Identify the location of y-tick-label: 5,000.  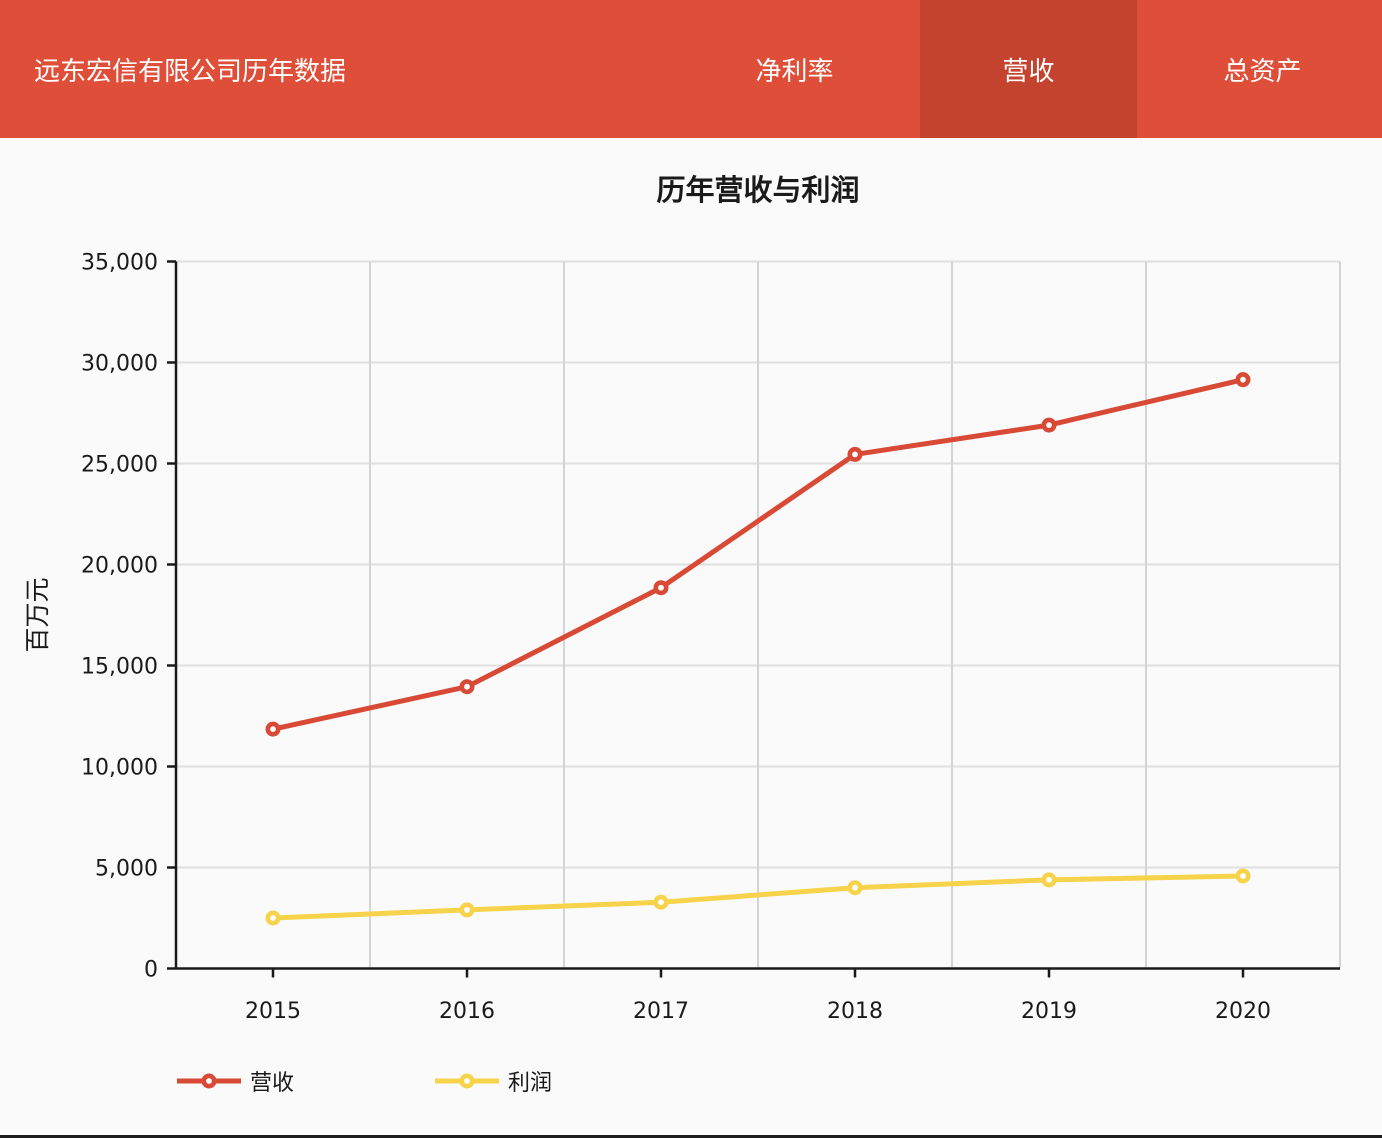
(126, 869).